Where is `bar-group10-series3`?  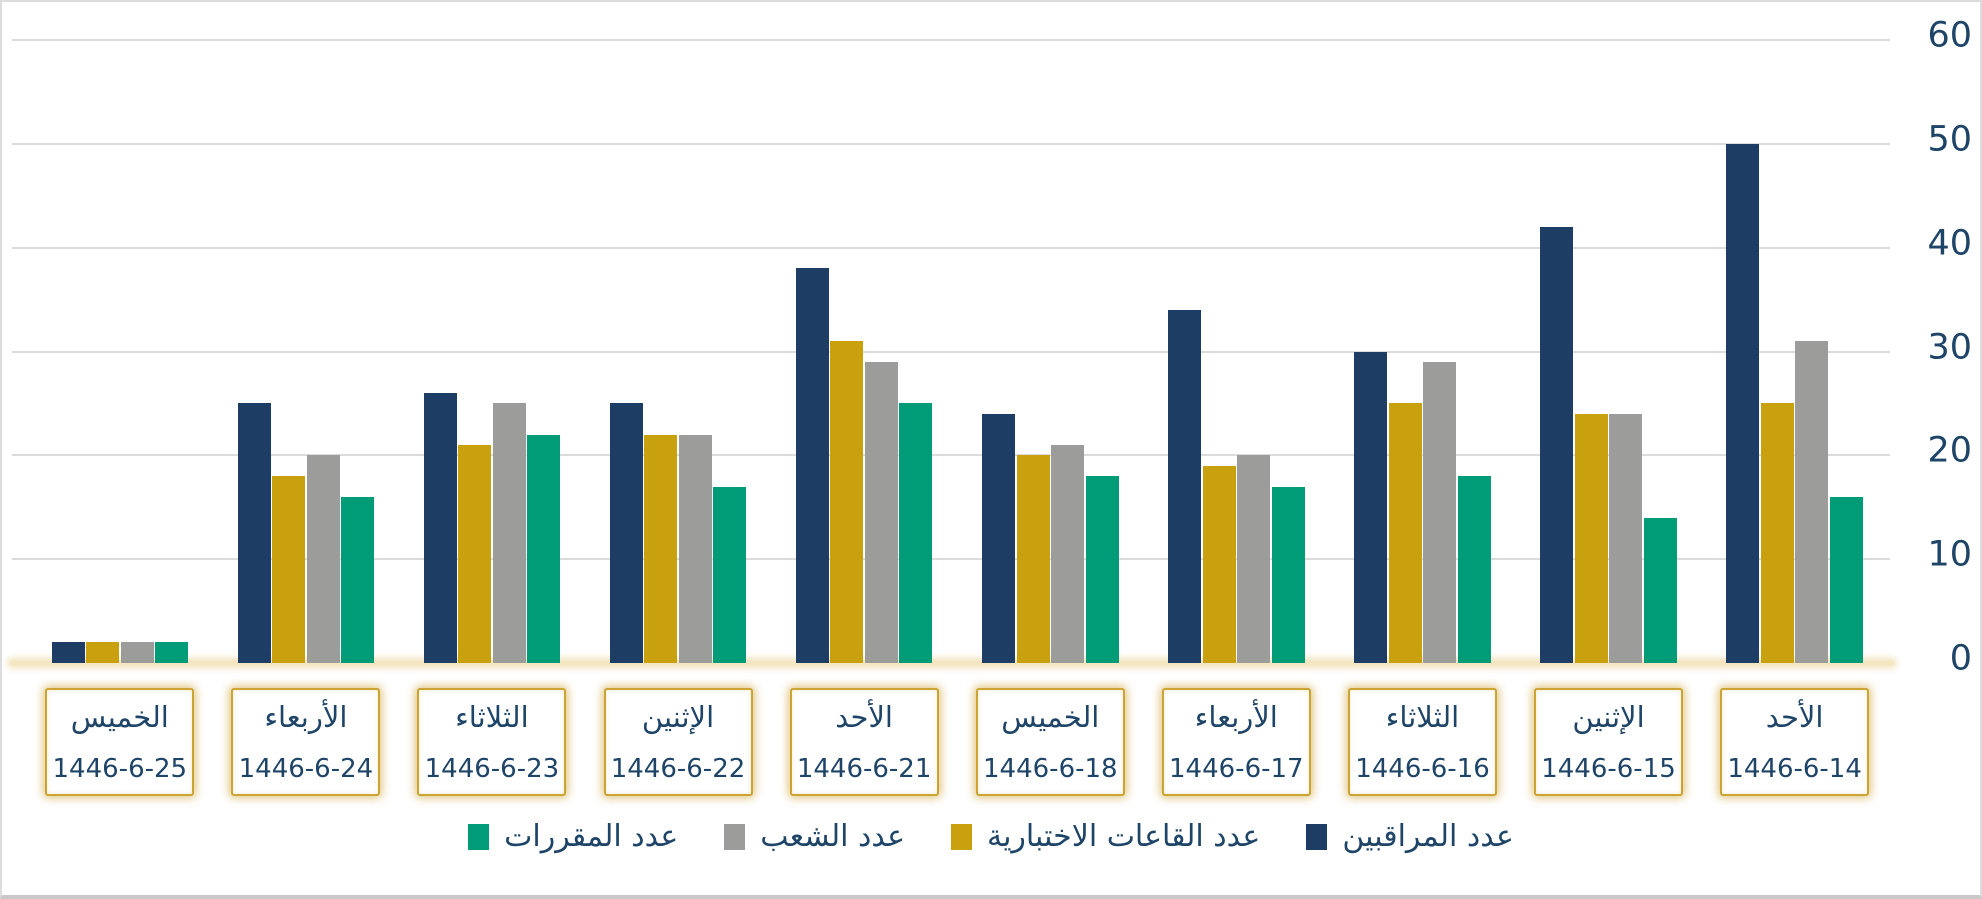 bar-group10-series3 is located at coordinates (1812, 502).